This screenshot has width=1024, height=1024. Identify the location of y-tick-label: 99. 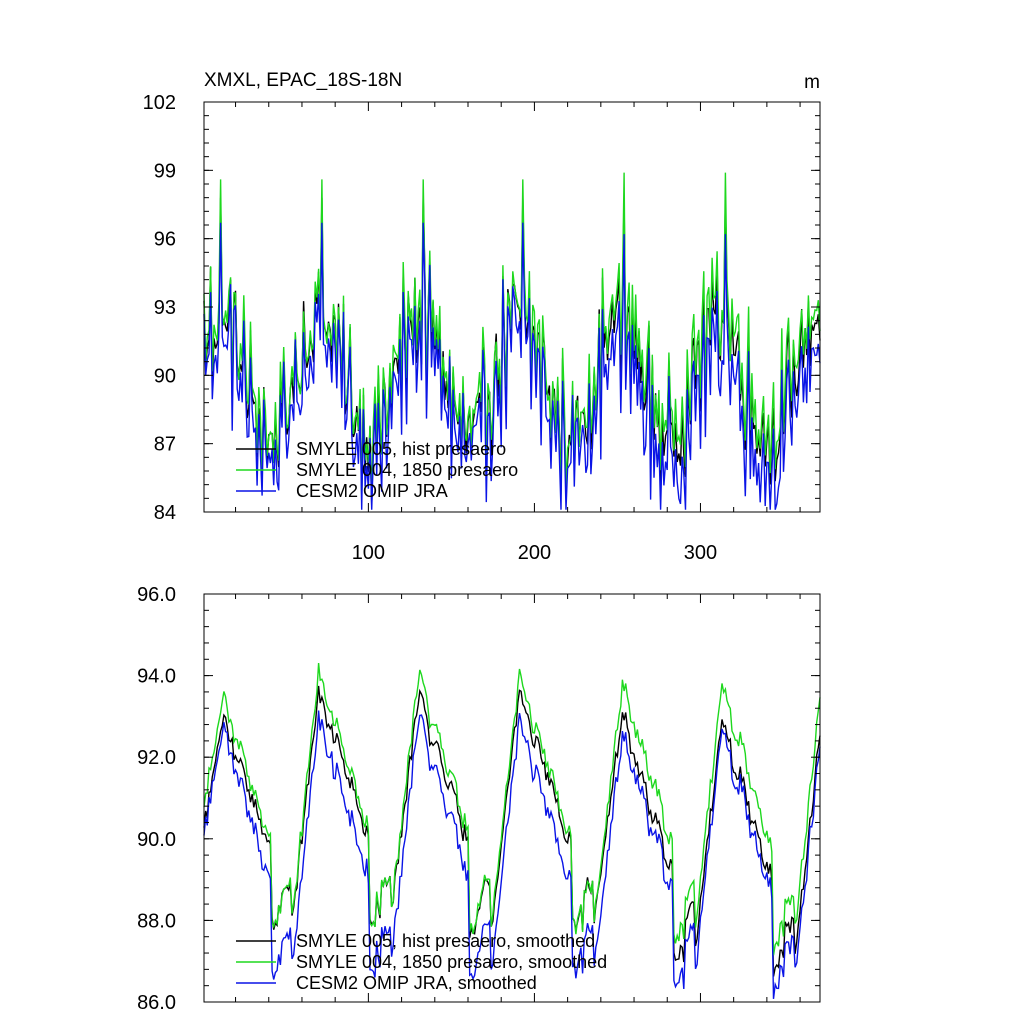
(165, 171).